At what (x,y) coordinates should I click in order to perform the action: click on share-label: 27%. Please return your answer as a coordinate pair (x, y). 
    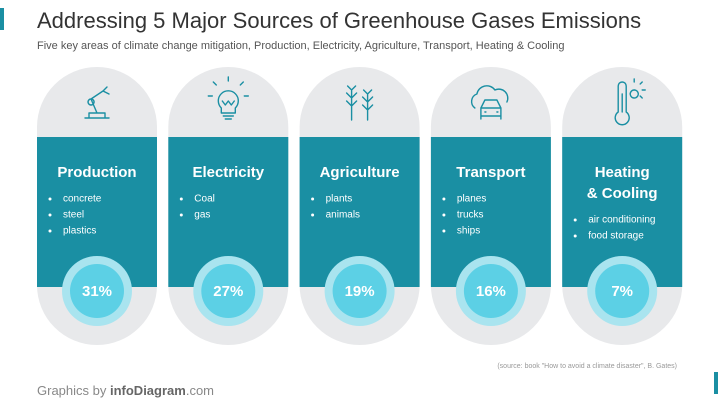
    Looking at the image, I should click on (228, 291).